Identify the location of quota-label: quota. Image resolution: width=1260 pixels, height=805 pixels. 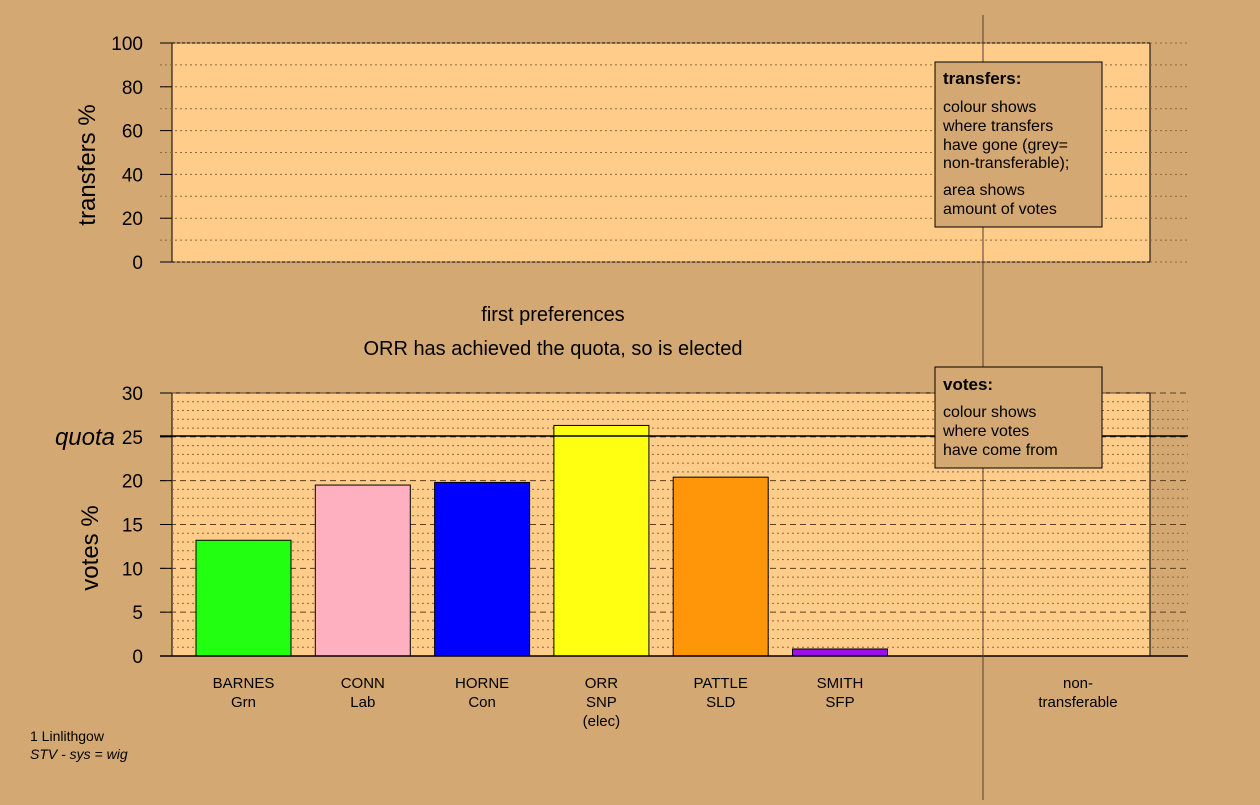
(85, 437).